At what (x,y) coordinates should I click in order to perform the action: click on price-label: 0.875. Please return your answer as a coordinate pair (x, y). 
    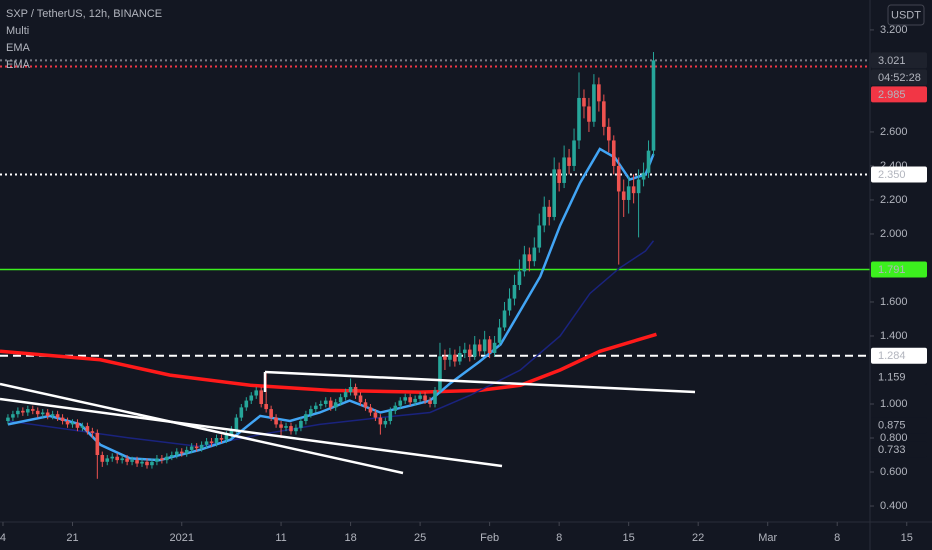
    Looking at the image, I should click on (892, 426).